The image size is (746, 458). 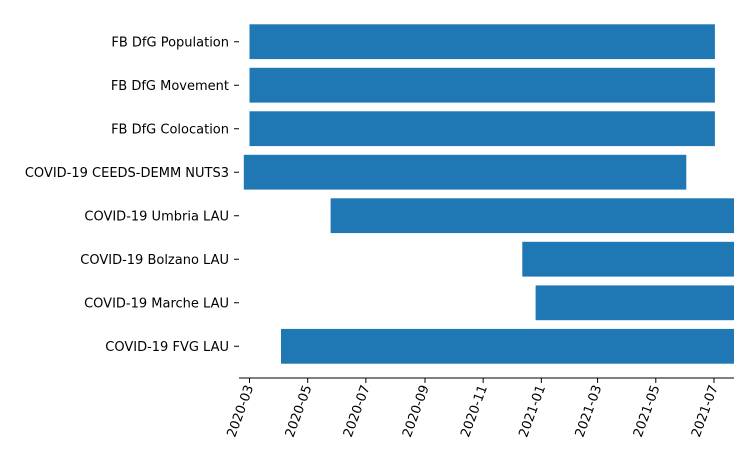 I want to click on x-tick-label: 2020-05, so click(x=299, y=411).